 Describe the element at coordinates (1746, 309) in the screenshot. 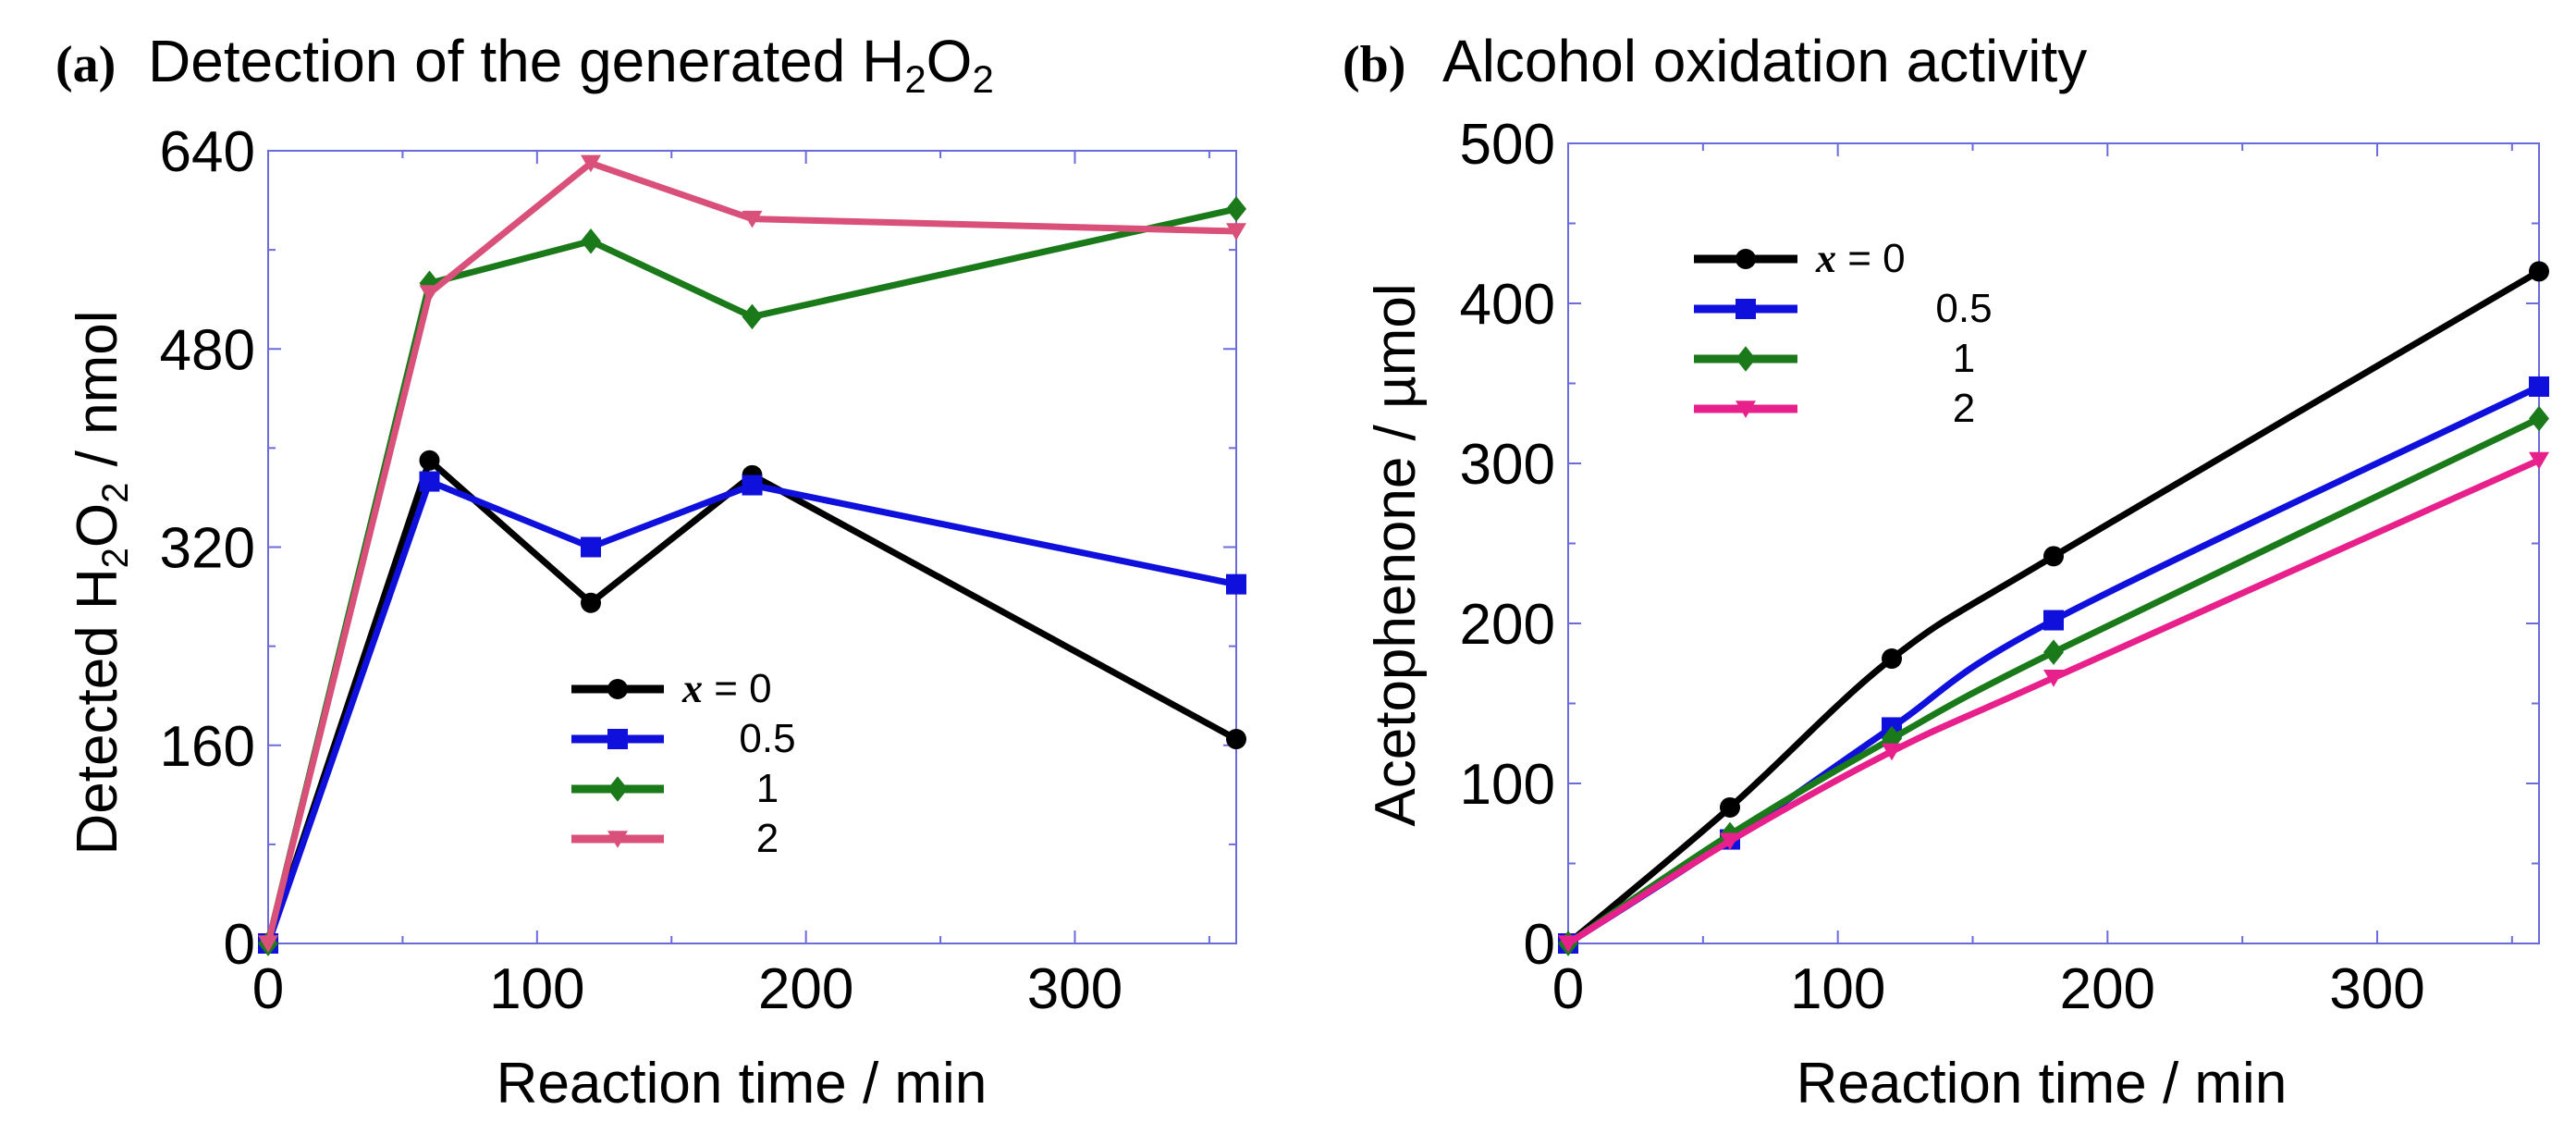

I see `panel-b-legend-0-5-marker` at that location.